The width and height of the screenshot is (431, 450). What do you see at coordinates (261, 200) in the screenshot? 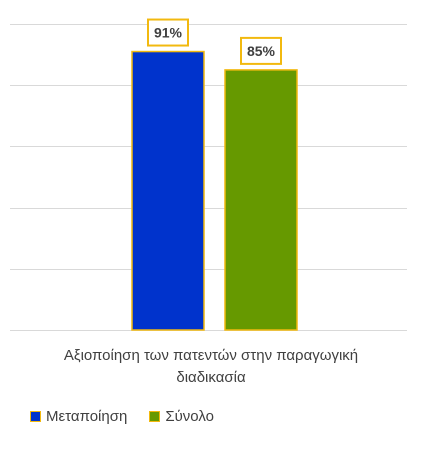
I see `bar-total` at bounding box center [261, 200].